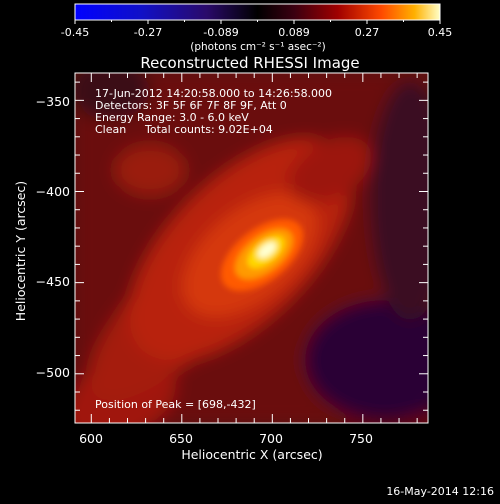 The height and width of the screenshot is (504, 500). I want to click on annotation-detectors: Detectors: 3F 5F 6F 7F 8F 9F, Att 0, so click(191, 105).